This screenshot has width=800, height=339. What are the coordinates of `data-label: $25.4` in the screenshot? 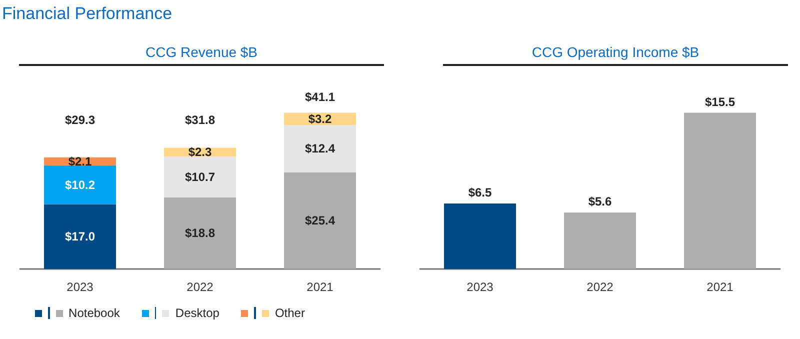 It's located at (320, 221).